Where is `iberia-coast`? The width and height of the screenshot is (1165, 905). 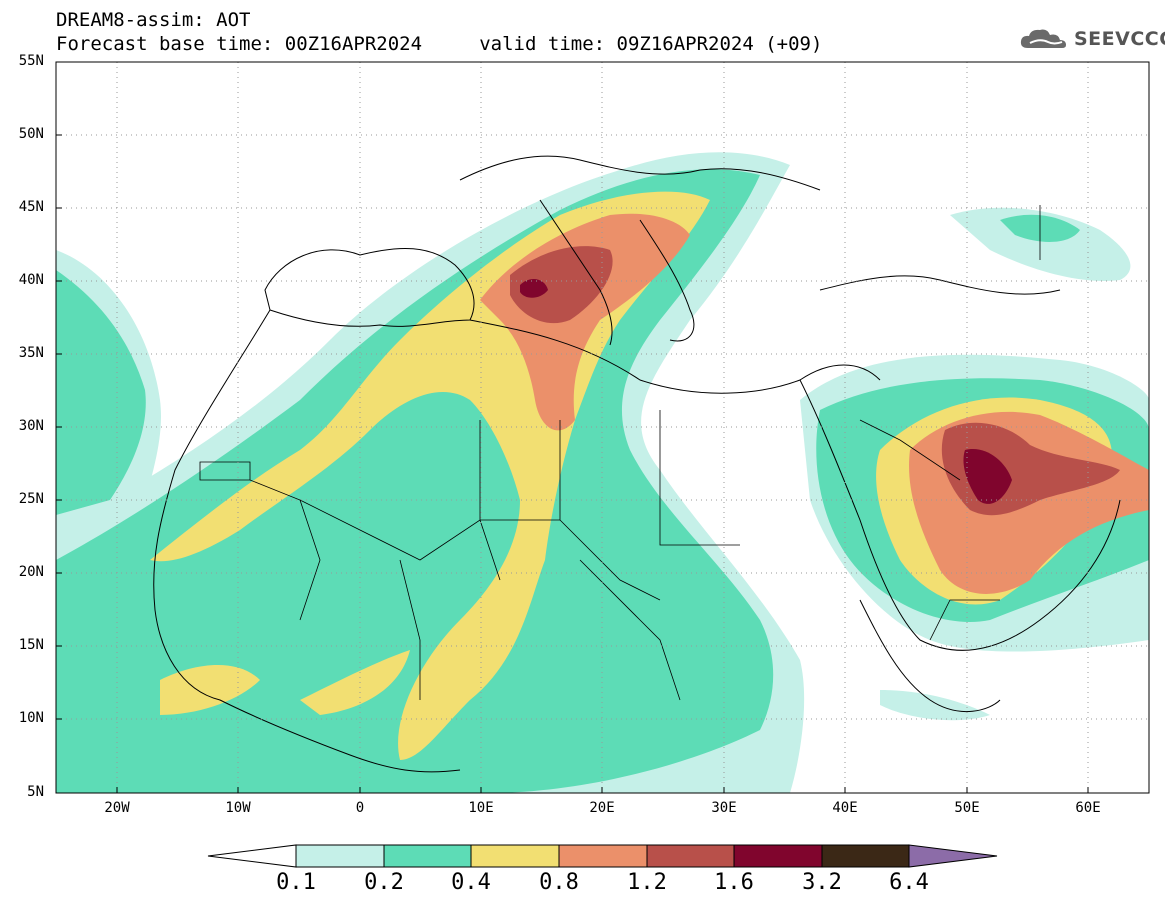
iberia-coast is located at coordinates (369, 287).